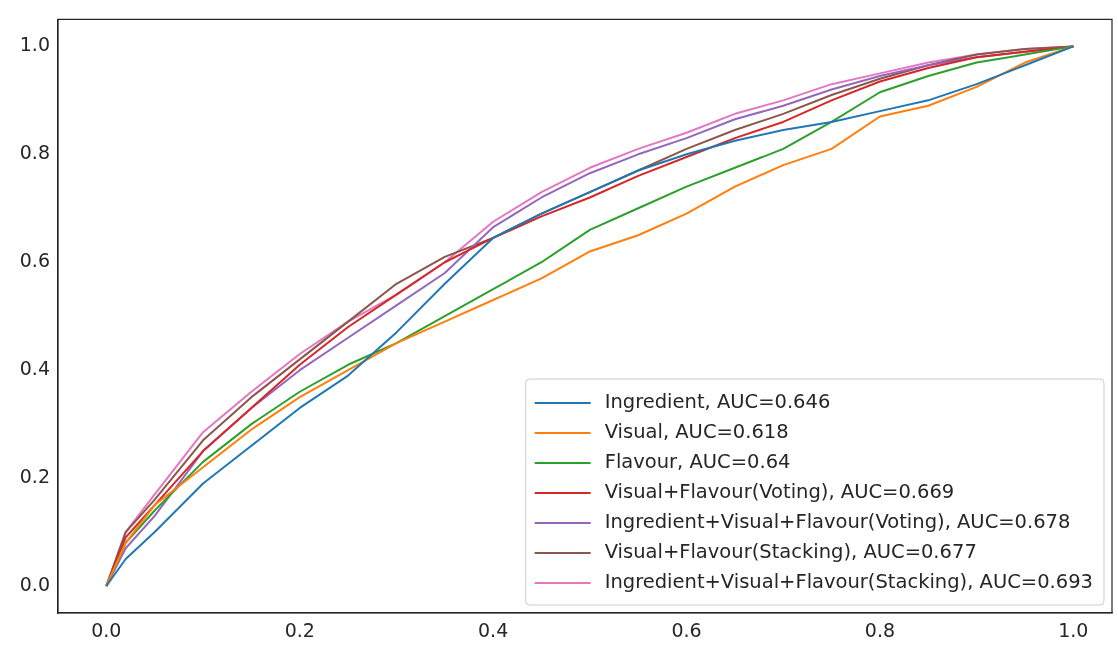 The image size is (1118, 649). Describe the element at coordinates (493, 630) in the screenshot. I see `x-tick-label: 0.4` at that location.